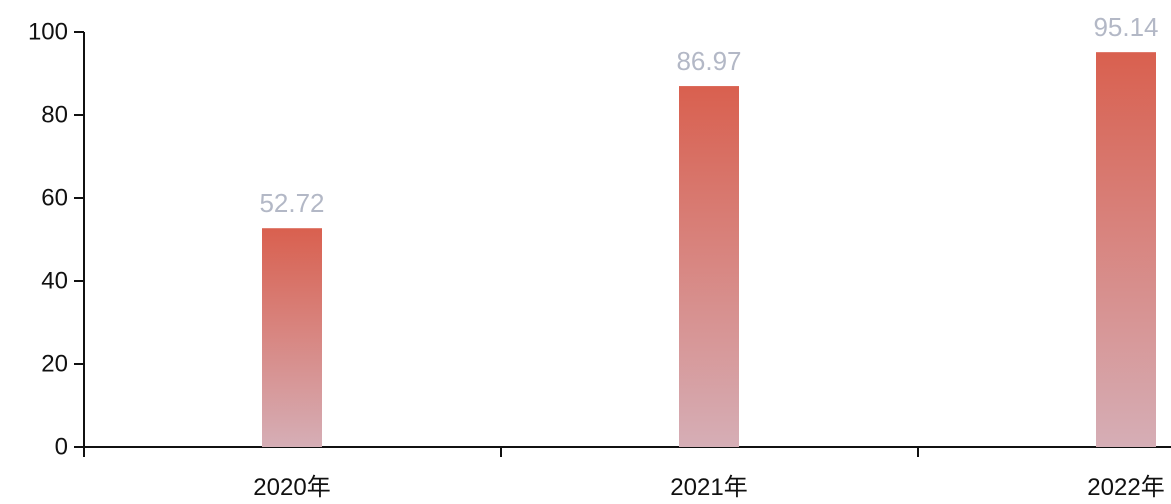 The height and width of the screenshot is (504, 1171). What do you see at coordinates (1125, 27) in the screenshot?
I see `bar-value-label: 95.14` at bounding box center [1125, 27].